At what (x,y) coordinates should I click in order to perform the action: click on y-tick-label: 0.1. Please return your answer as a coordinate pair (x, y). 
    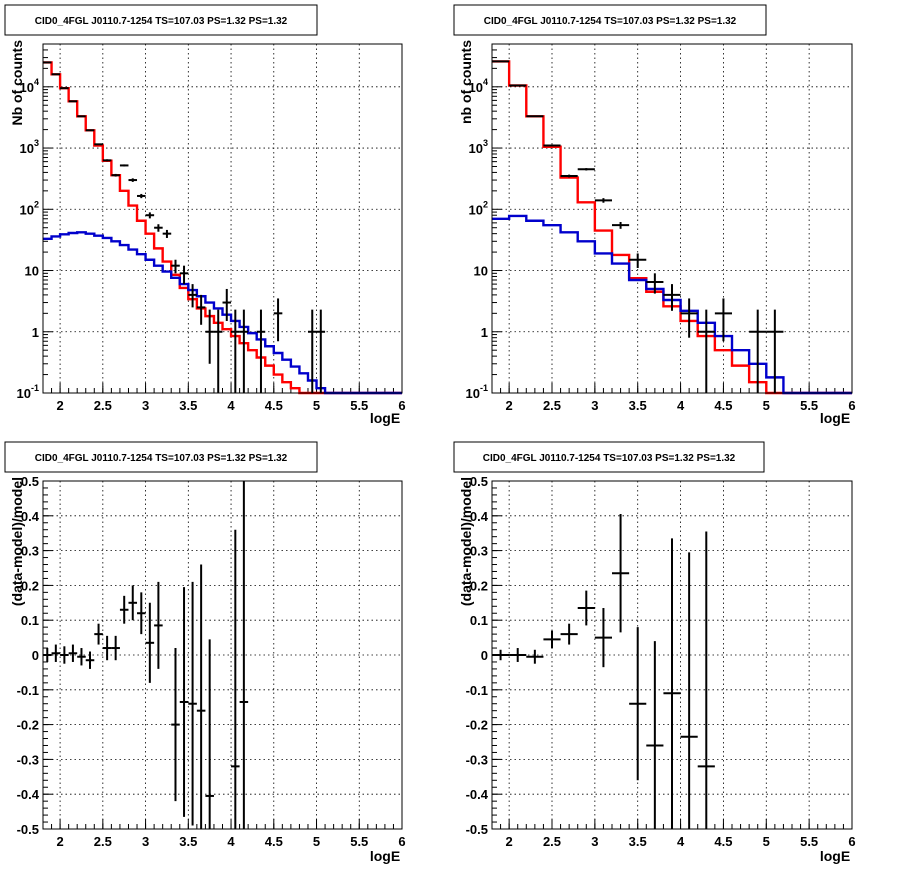
    Looking at the image, I should click on (30, 620).